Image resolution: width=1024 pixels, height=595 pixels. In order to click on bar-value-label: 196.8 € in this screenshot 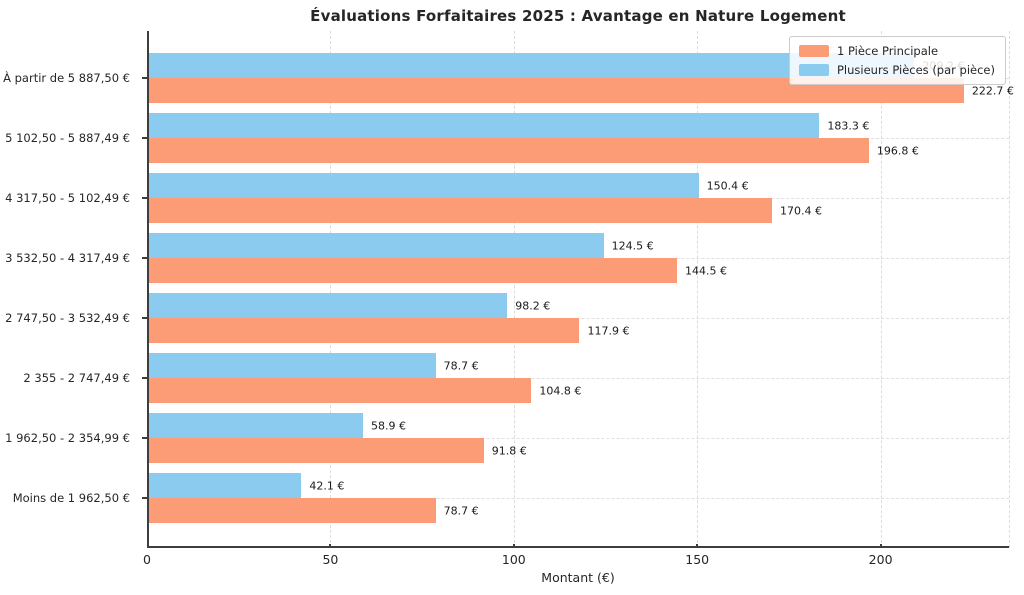, I will do `click(897, 150)`.